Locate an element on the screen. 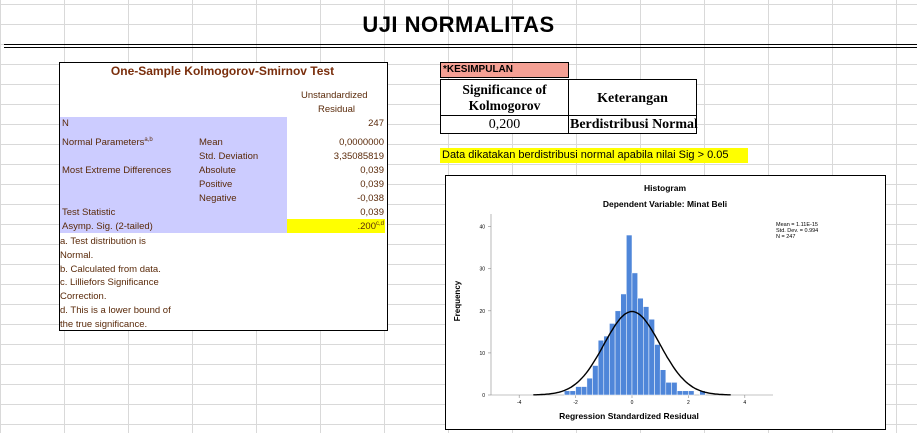  y-tick-label: 0 is located at coordinates (483, 396).